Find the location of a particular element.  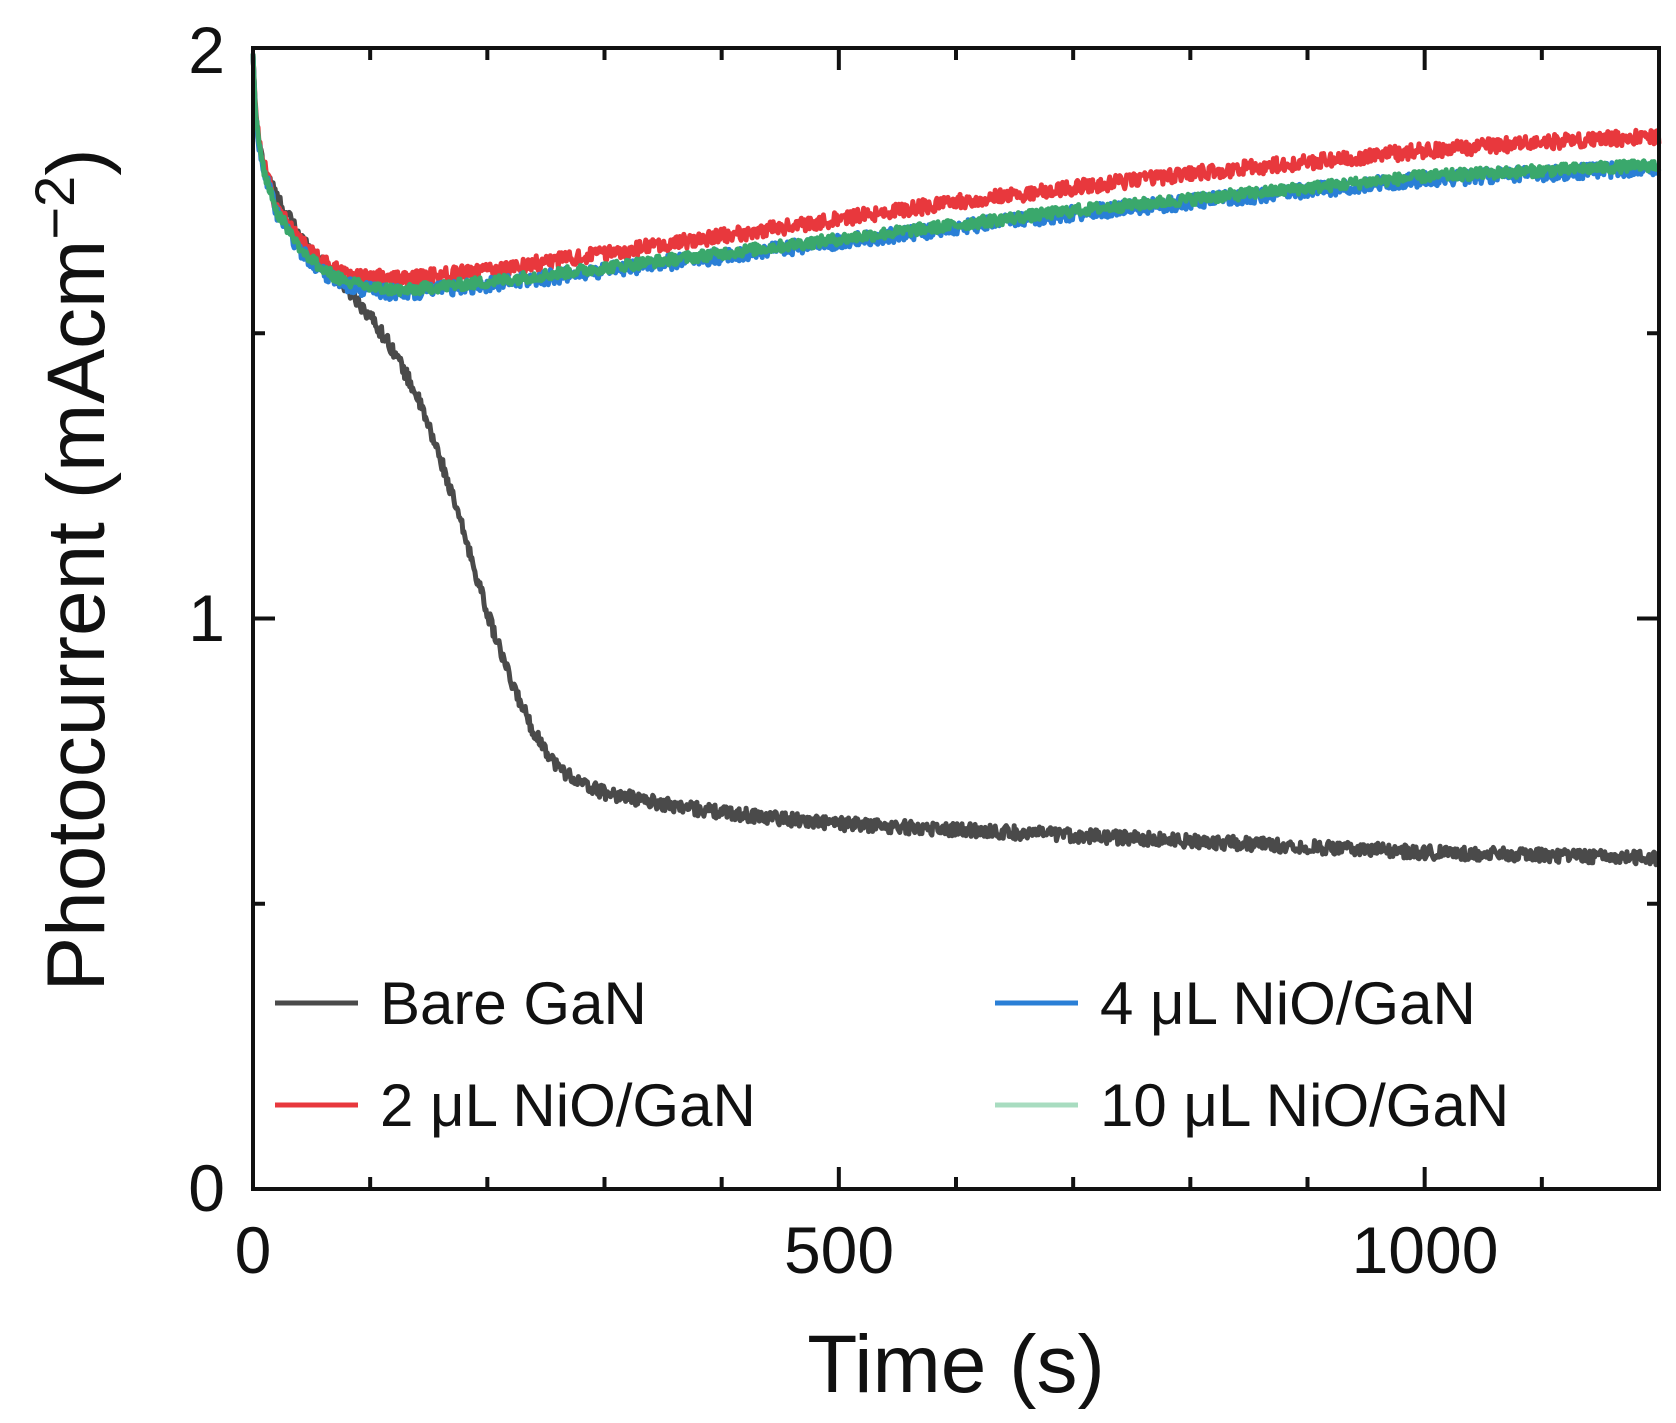

y-tick-label-1: 1 is located at coordinates (206, 618).